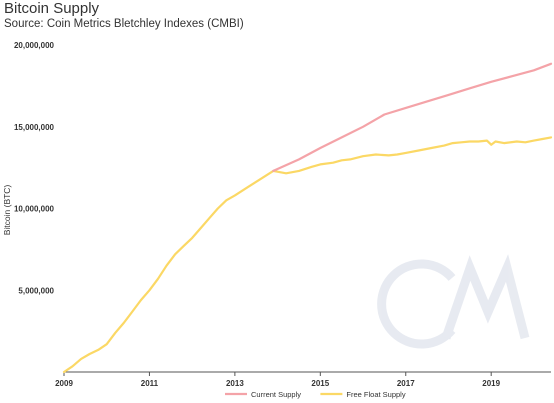 This screenshot has width=554, height=403. What do you see at coordinates (34, 209) in the screenshot?
I see `y-tick-label: 10,000,000` at bounding box center [34, 209].